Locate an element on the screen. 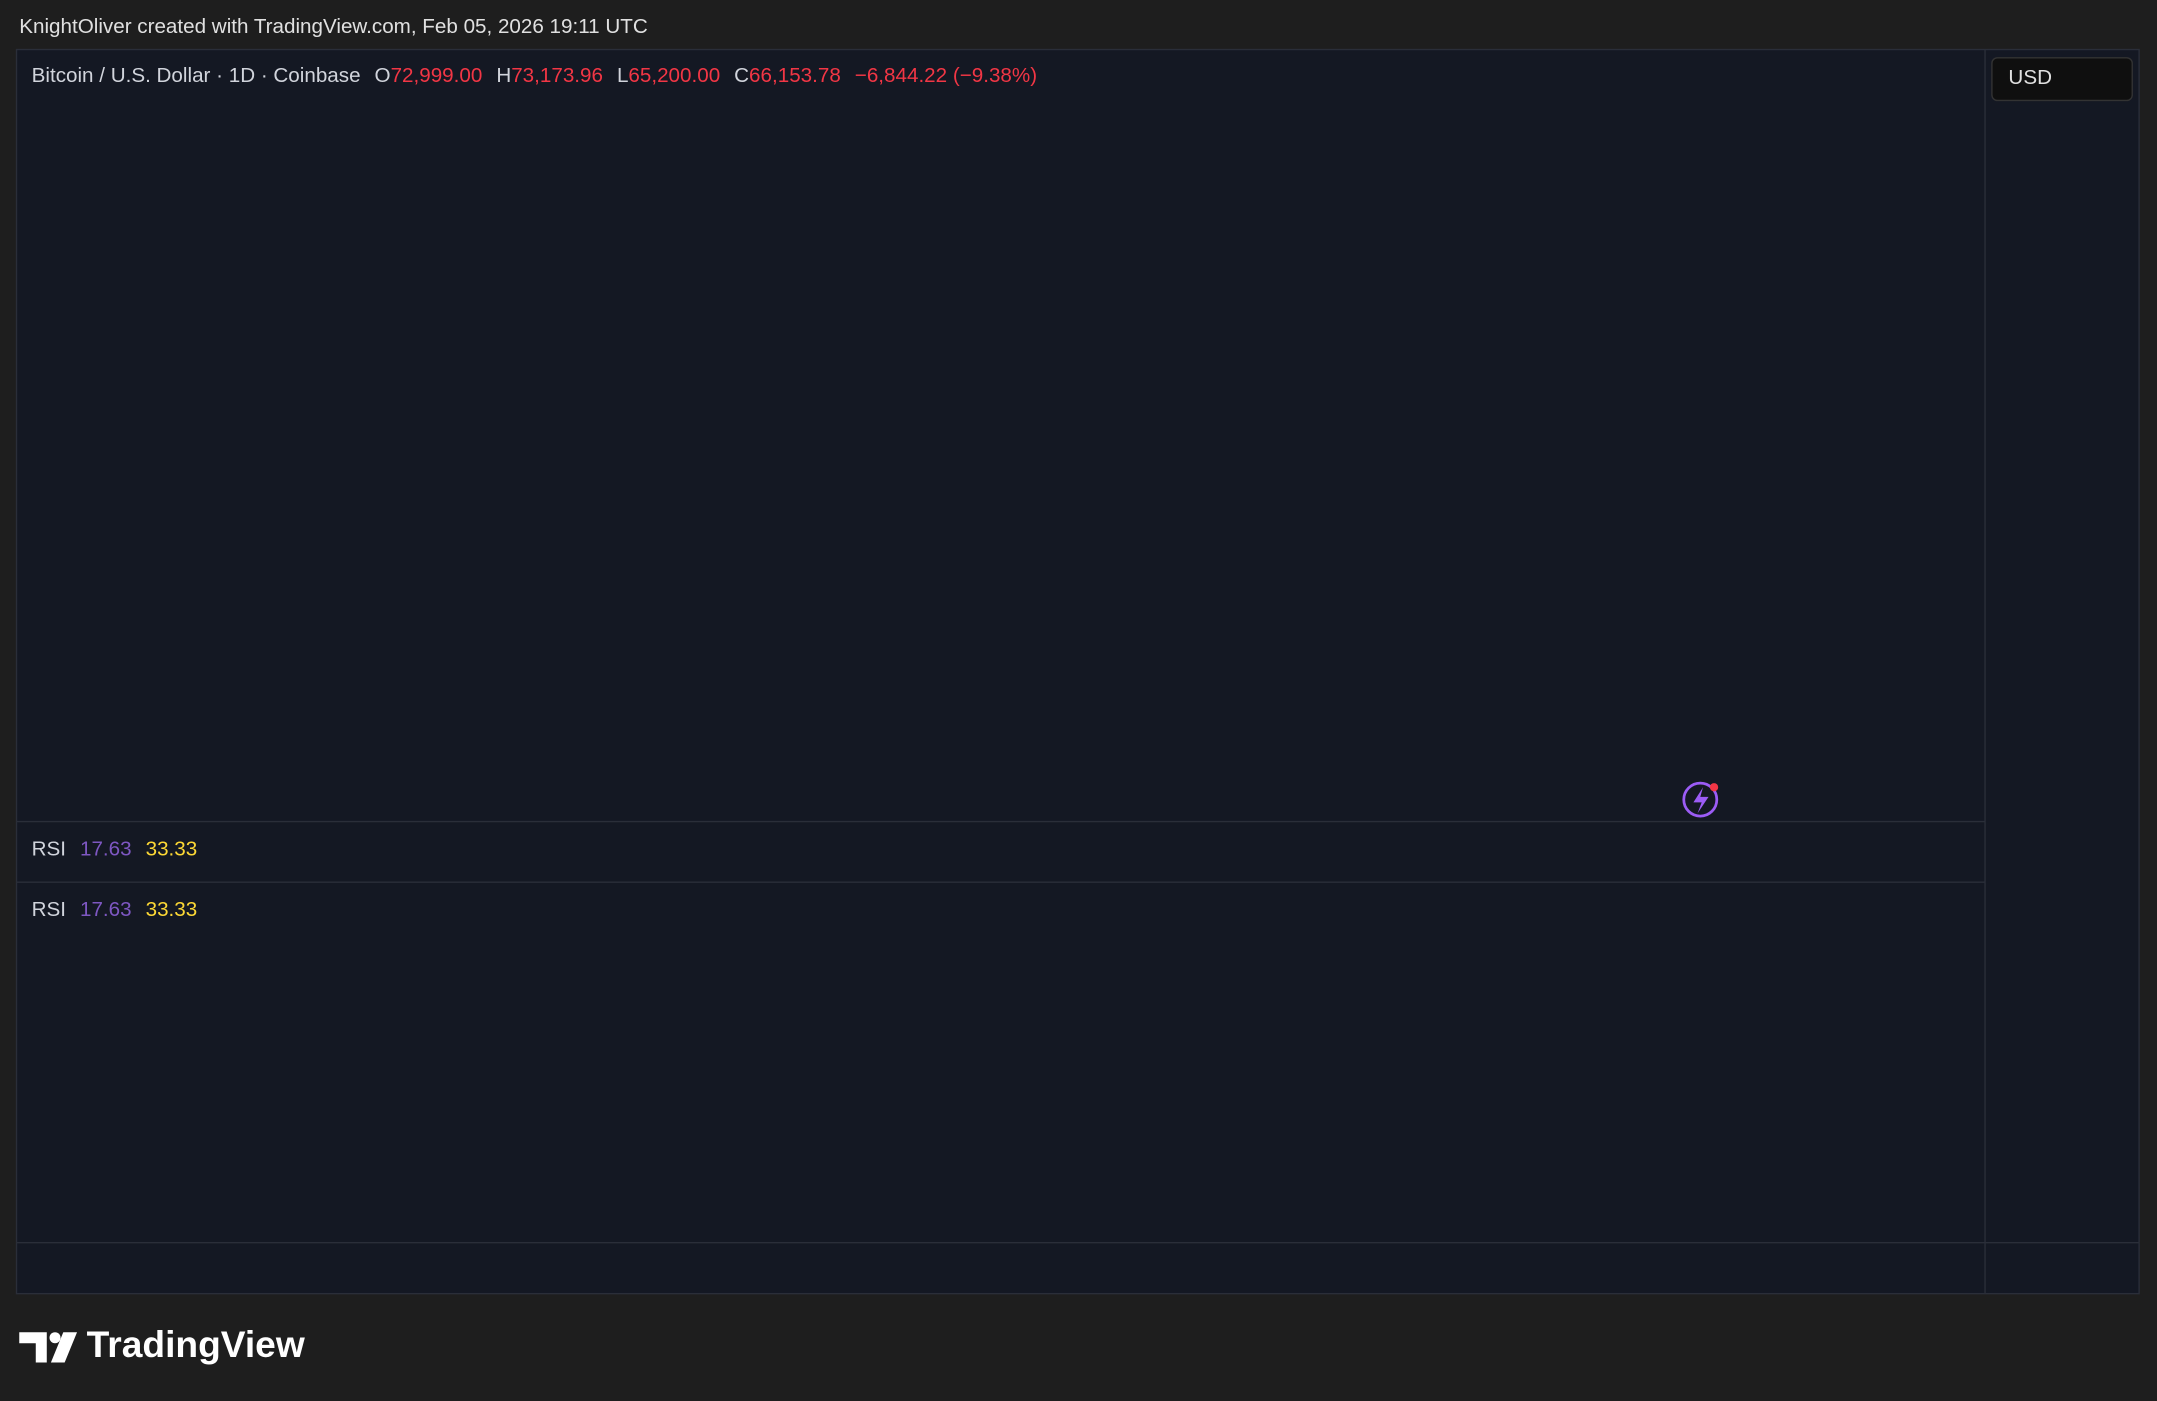 Image resolution: width=2157 pixels, height=1401 pixels. ohlc-value: 66,153.78 is located at coordinates (795, 76).